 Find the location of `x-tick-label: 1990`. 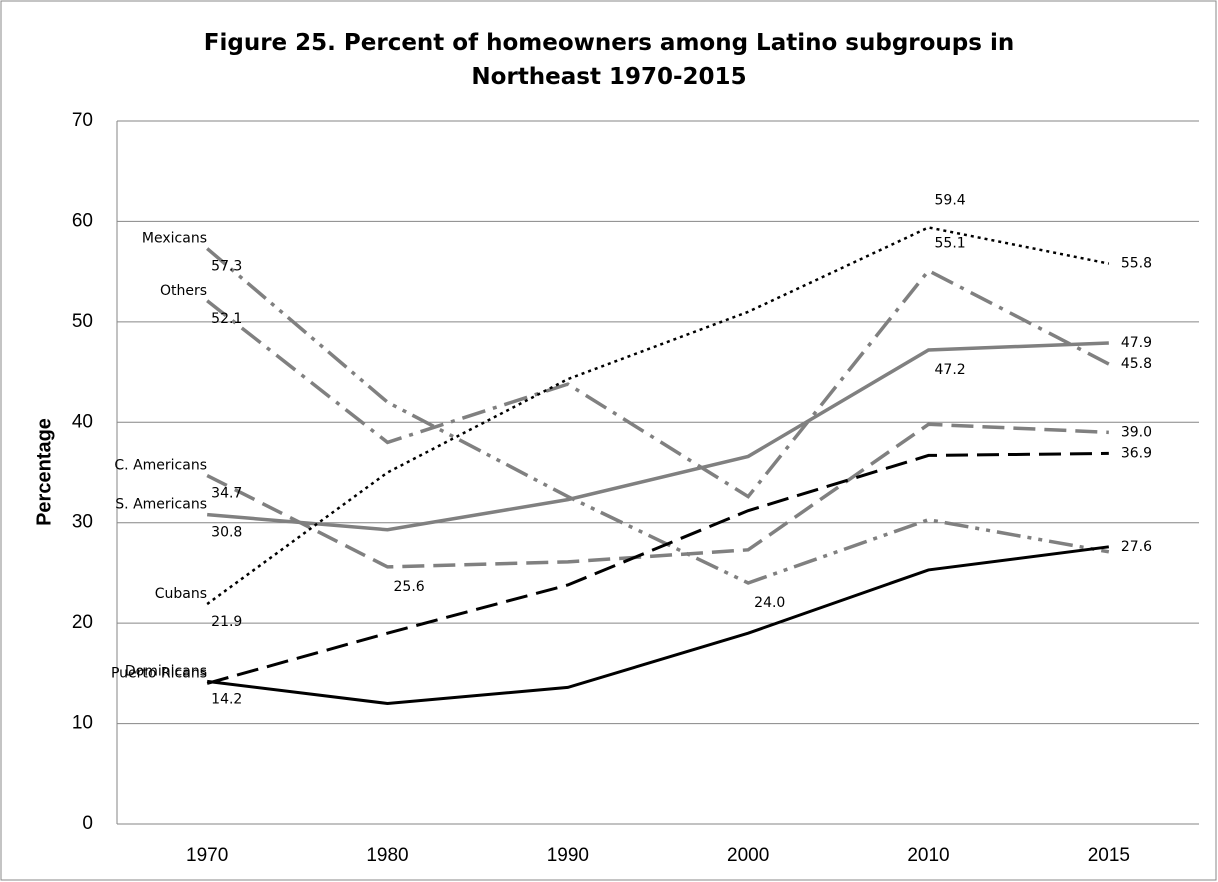

x-tick-label: 1990 is located at coordinates (568, 855).